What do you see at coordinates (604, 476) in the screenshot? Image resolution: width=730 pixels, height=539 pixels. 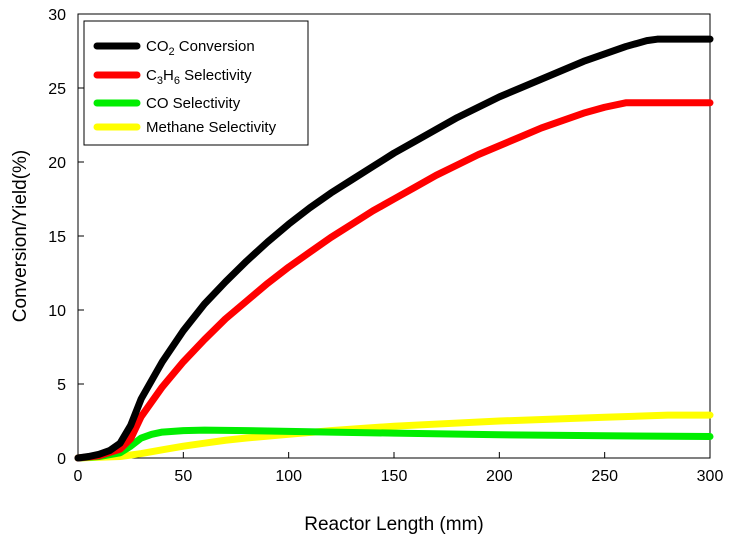 I see `x-tick-label: 250` at bounding box center [604, 476].